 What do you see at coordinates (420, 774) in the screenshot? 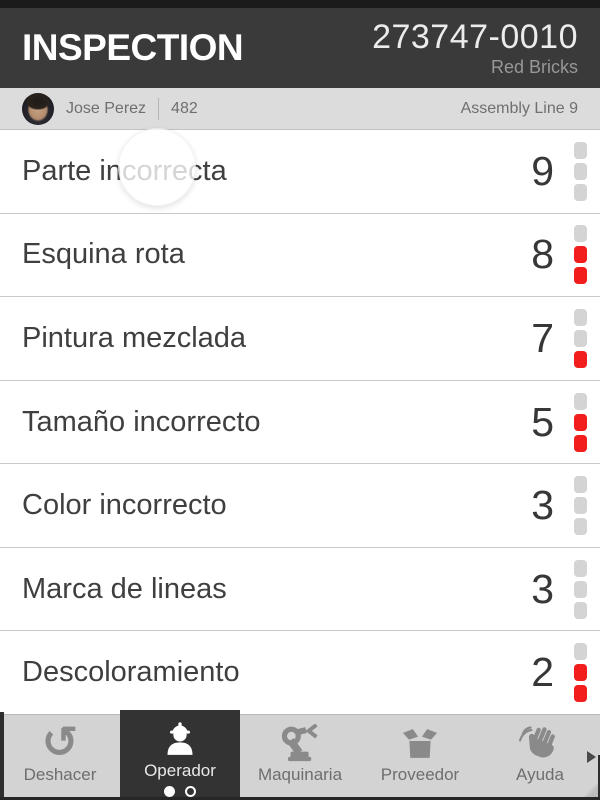
I see `tab-label: Proveedor` at bounding box center [420, 774].